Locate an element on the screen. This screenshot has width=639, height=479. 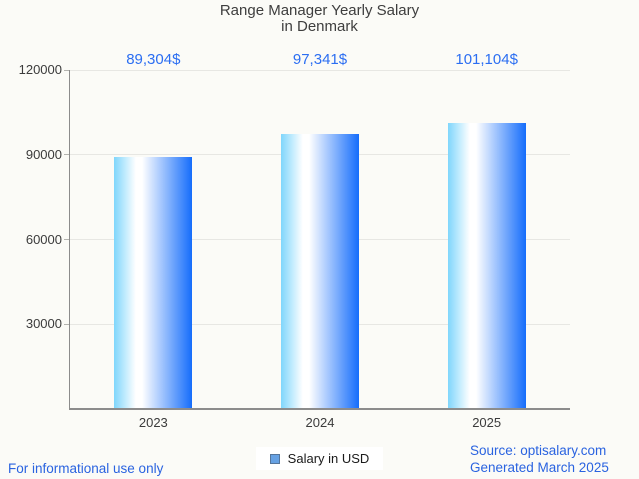
legend: Salary in USD is located at coordinates (319, 458).